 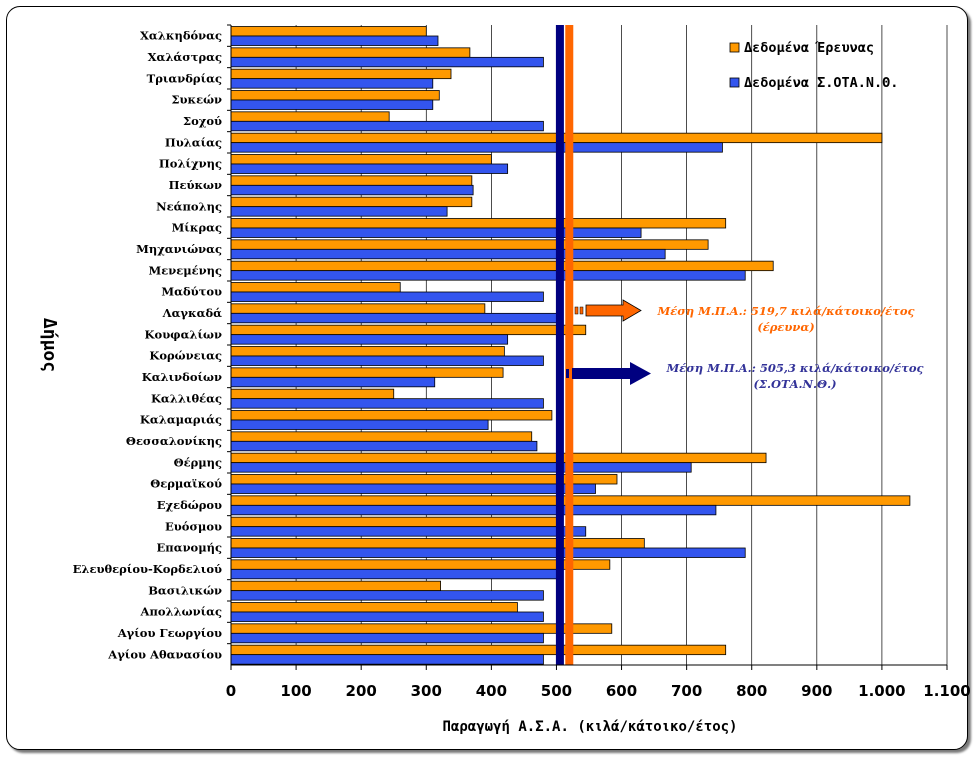 I want to click on category-label: Μενεμένης, so click(x=185, y=270).